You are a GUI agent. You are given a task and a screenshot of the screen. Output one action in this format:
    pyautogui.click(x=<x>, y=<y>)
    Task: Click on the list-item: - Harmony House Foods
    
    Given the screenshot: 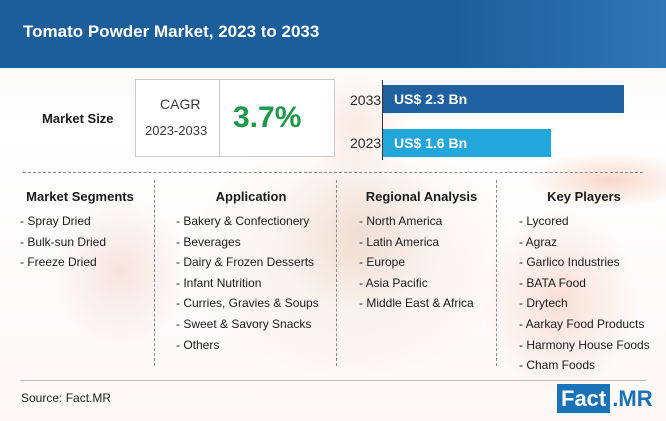 What is the action you would take?
    pyautogui.click(x=584, y=344)
    